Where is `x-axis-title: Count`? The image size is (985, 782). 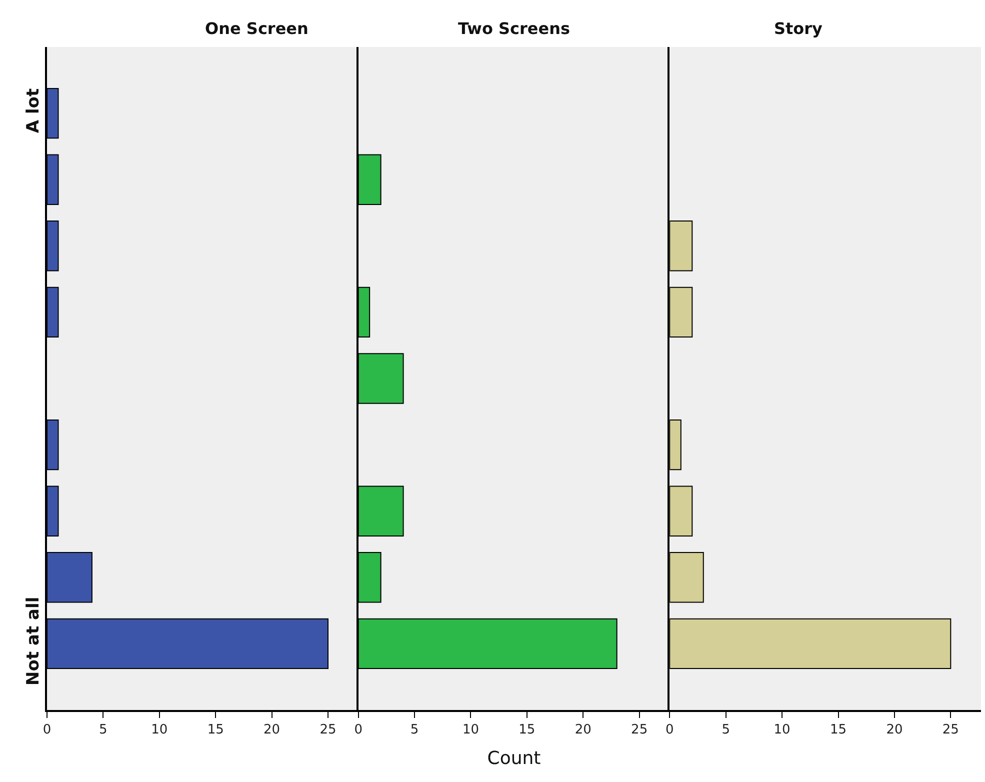
x-axis-title: Count is located at coordinates (514, 758).